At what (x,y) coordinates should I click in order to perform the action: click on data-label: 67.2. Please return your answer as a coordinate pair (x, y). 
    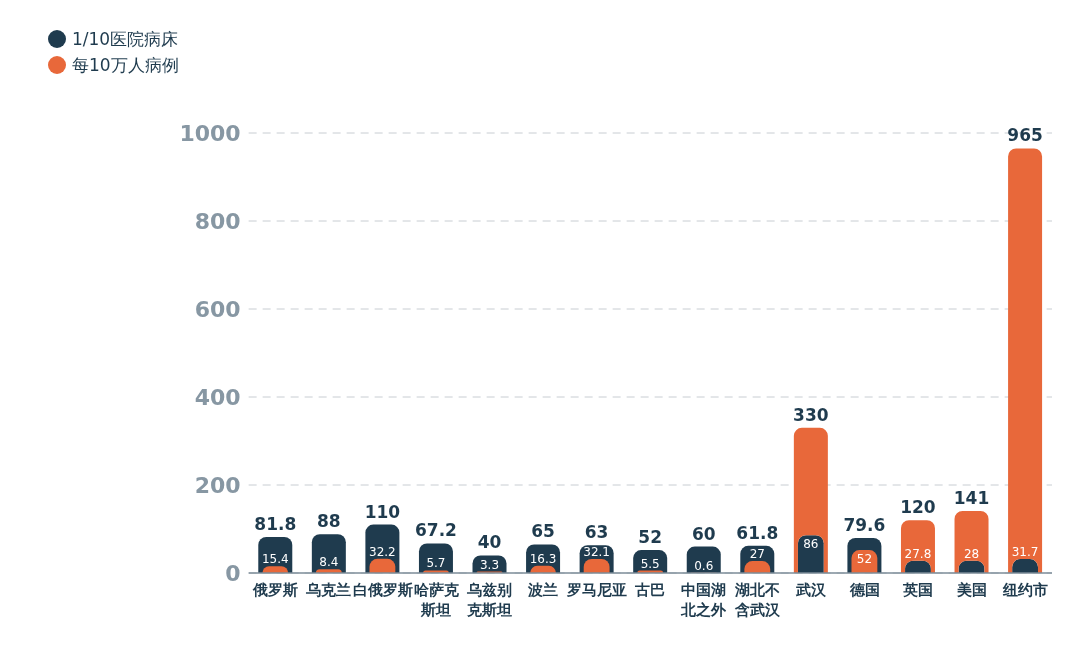
    Looking at the image, I should click on (435, 530).